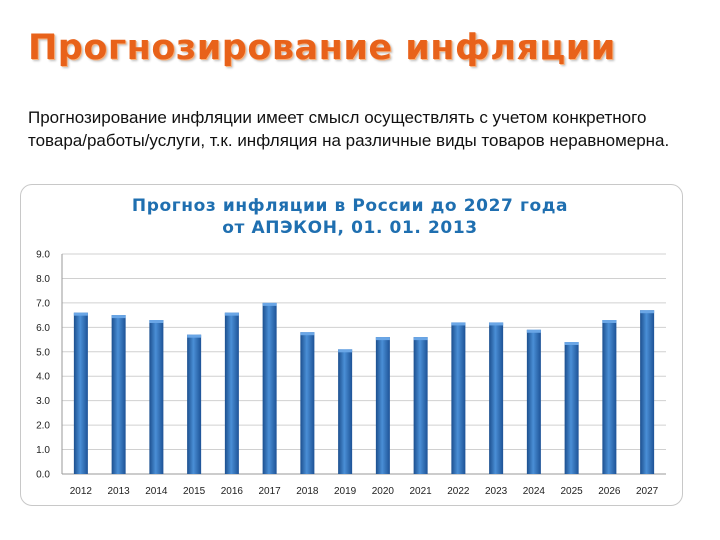 The height and width of the screenshot is (540, 720). I want to click on y-axis-ticks: 0.0 1.0 2.0 3.0 4.0 5.0 6.0 7.0 8.0 9.0, so click(43, 365).